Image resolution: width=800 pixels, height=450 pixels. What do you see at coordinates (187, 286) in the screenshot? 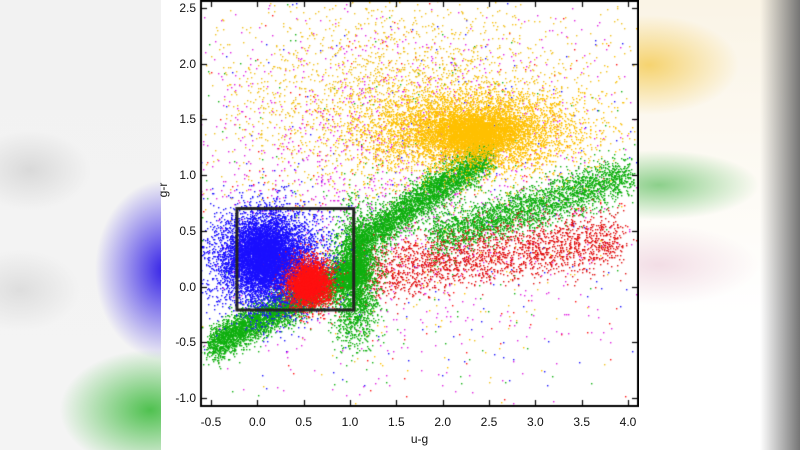
I see `y-tick-label: 0.0` at bounding box center [187, 286].